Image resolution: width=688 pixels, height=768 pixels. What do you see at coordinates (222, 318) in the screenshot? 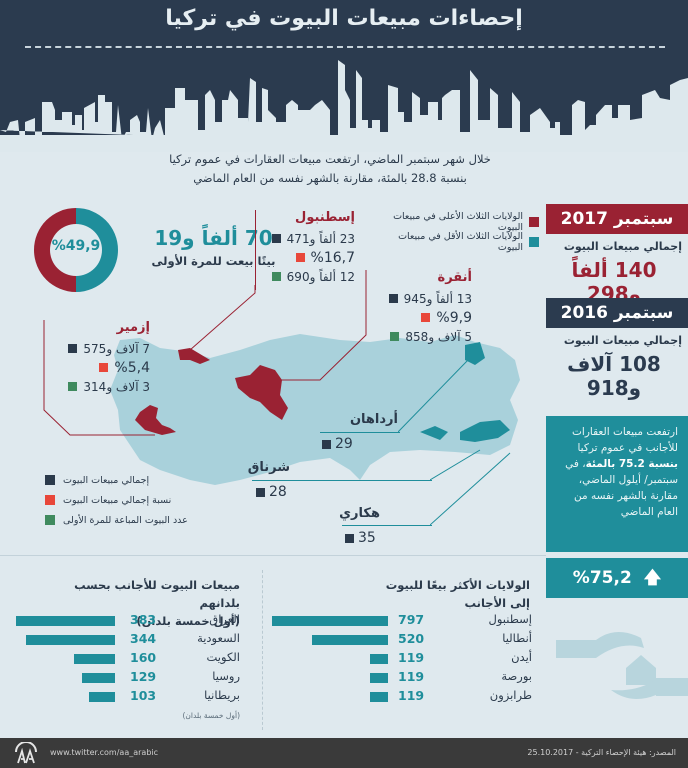
I see `connector-line-istanbul` at bounding box center [222, 318].